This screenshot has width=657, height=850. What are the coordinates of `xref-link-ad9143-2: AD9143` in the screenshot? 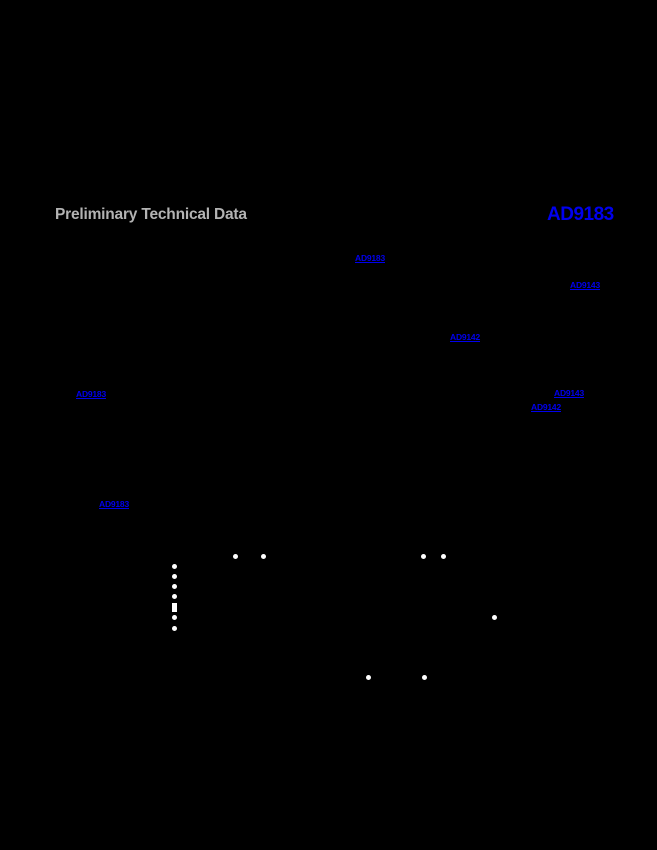 It's located at (569, 393).